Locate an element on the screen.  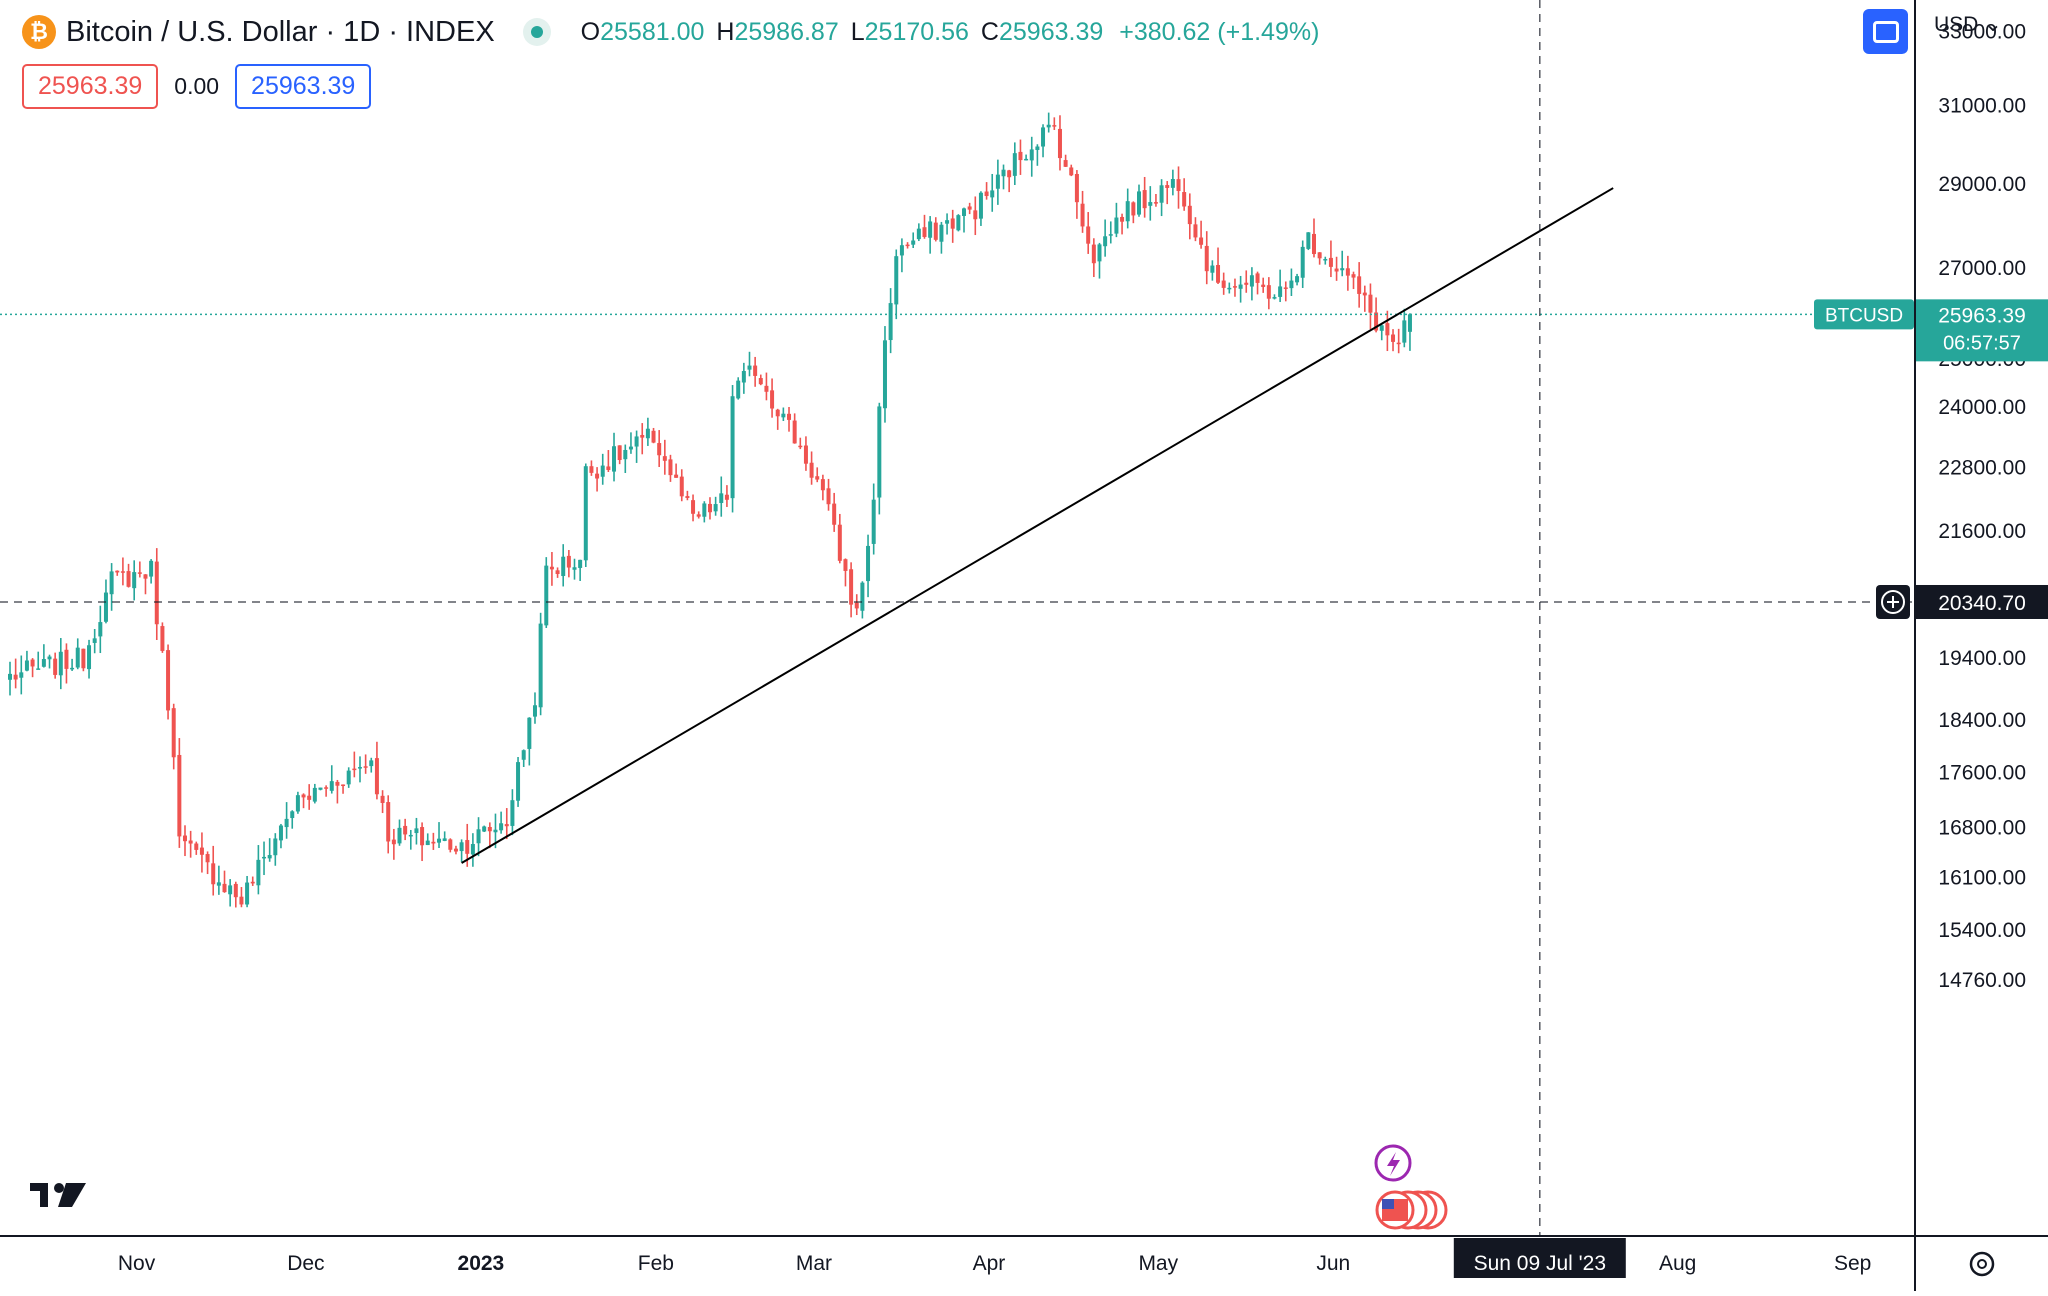
price-change: +380.62 (+1.49%) is located at coordinates (1219, 31).